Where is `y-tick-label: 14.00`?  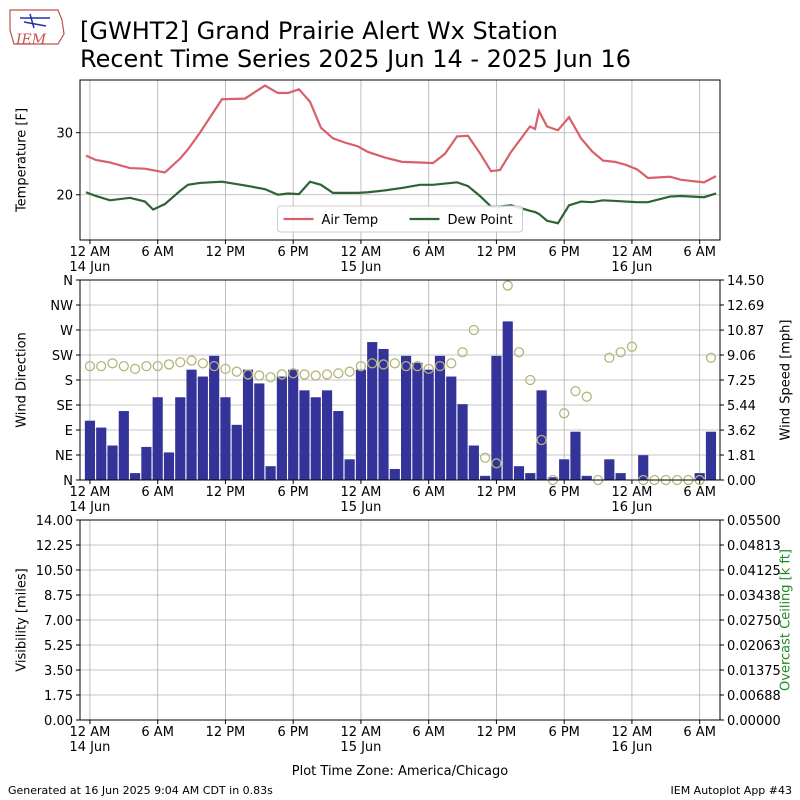
y-tick-label: 14.00 is located at coordinates (54, 521).